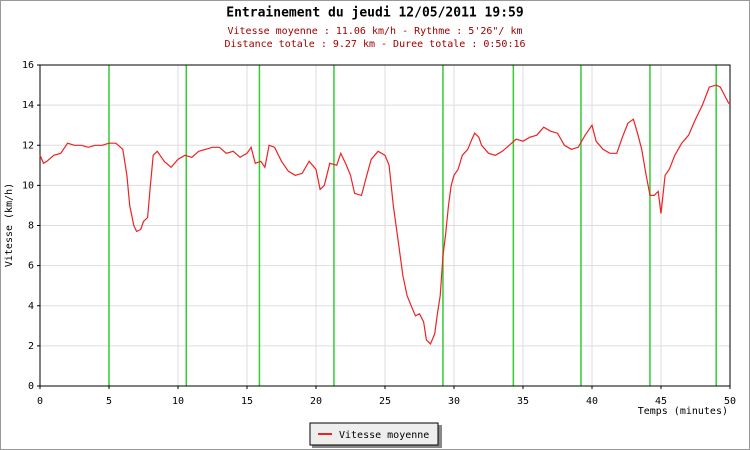 The height and width of the screenshot is (450, 750). What do you see at coordinates (178, 401) in the screenshot?
I see `x-tick-label: 10` at bounding box center [178, 401].